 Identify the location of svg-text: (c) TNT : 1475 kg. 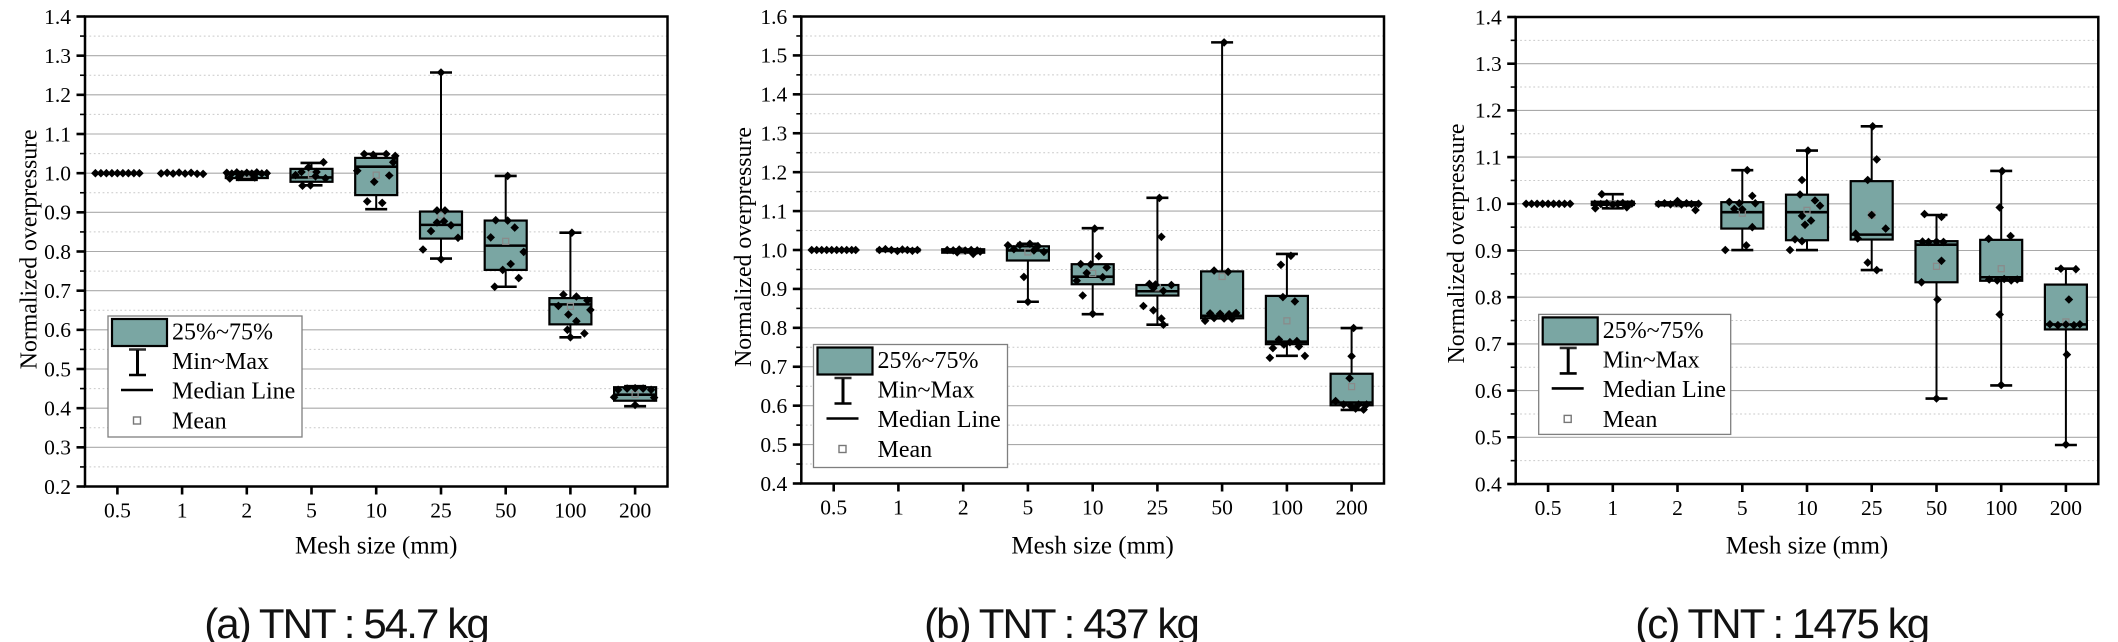
(1781, 621).